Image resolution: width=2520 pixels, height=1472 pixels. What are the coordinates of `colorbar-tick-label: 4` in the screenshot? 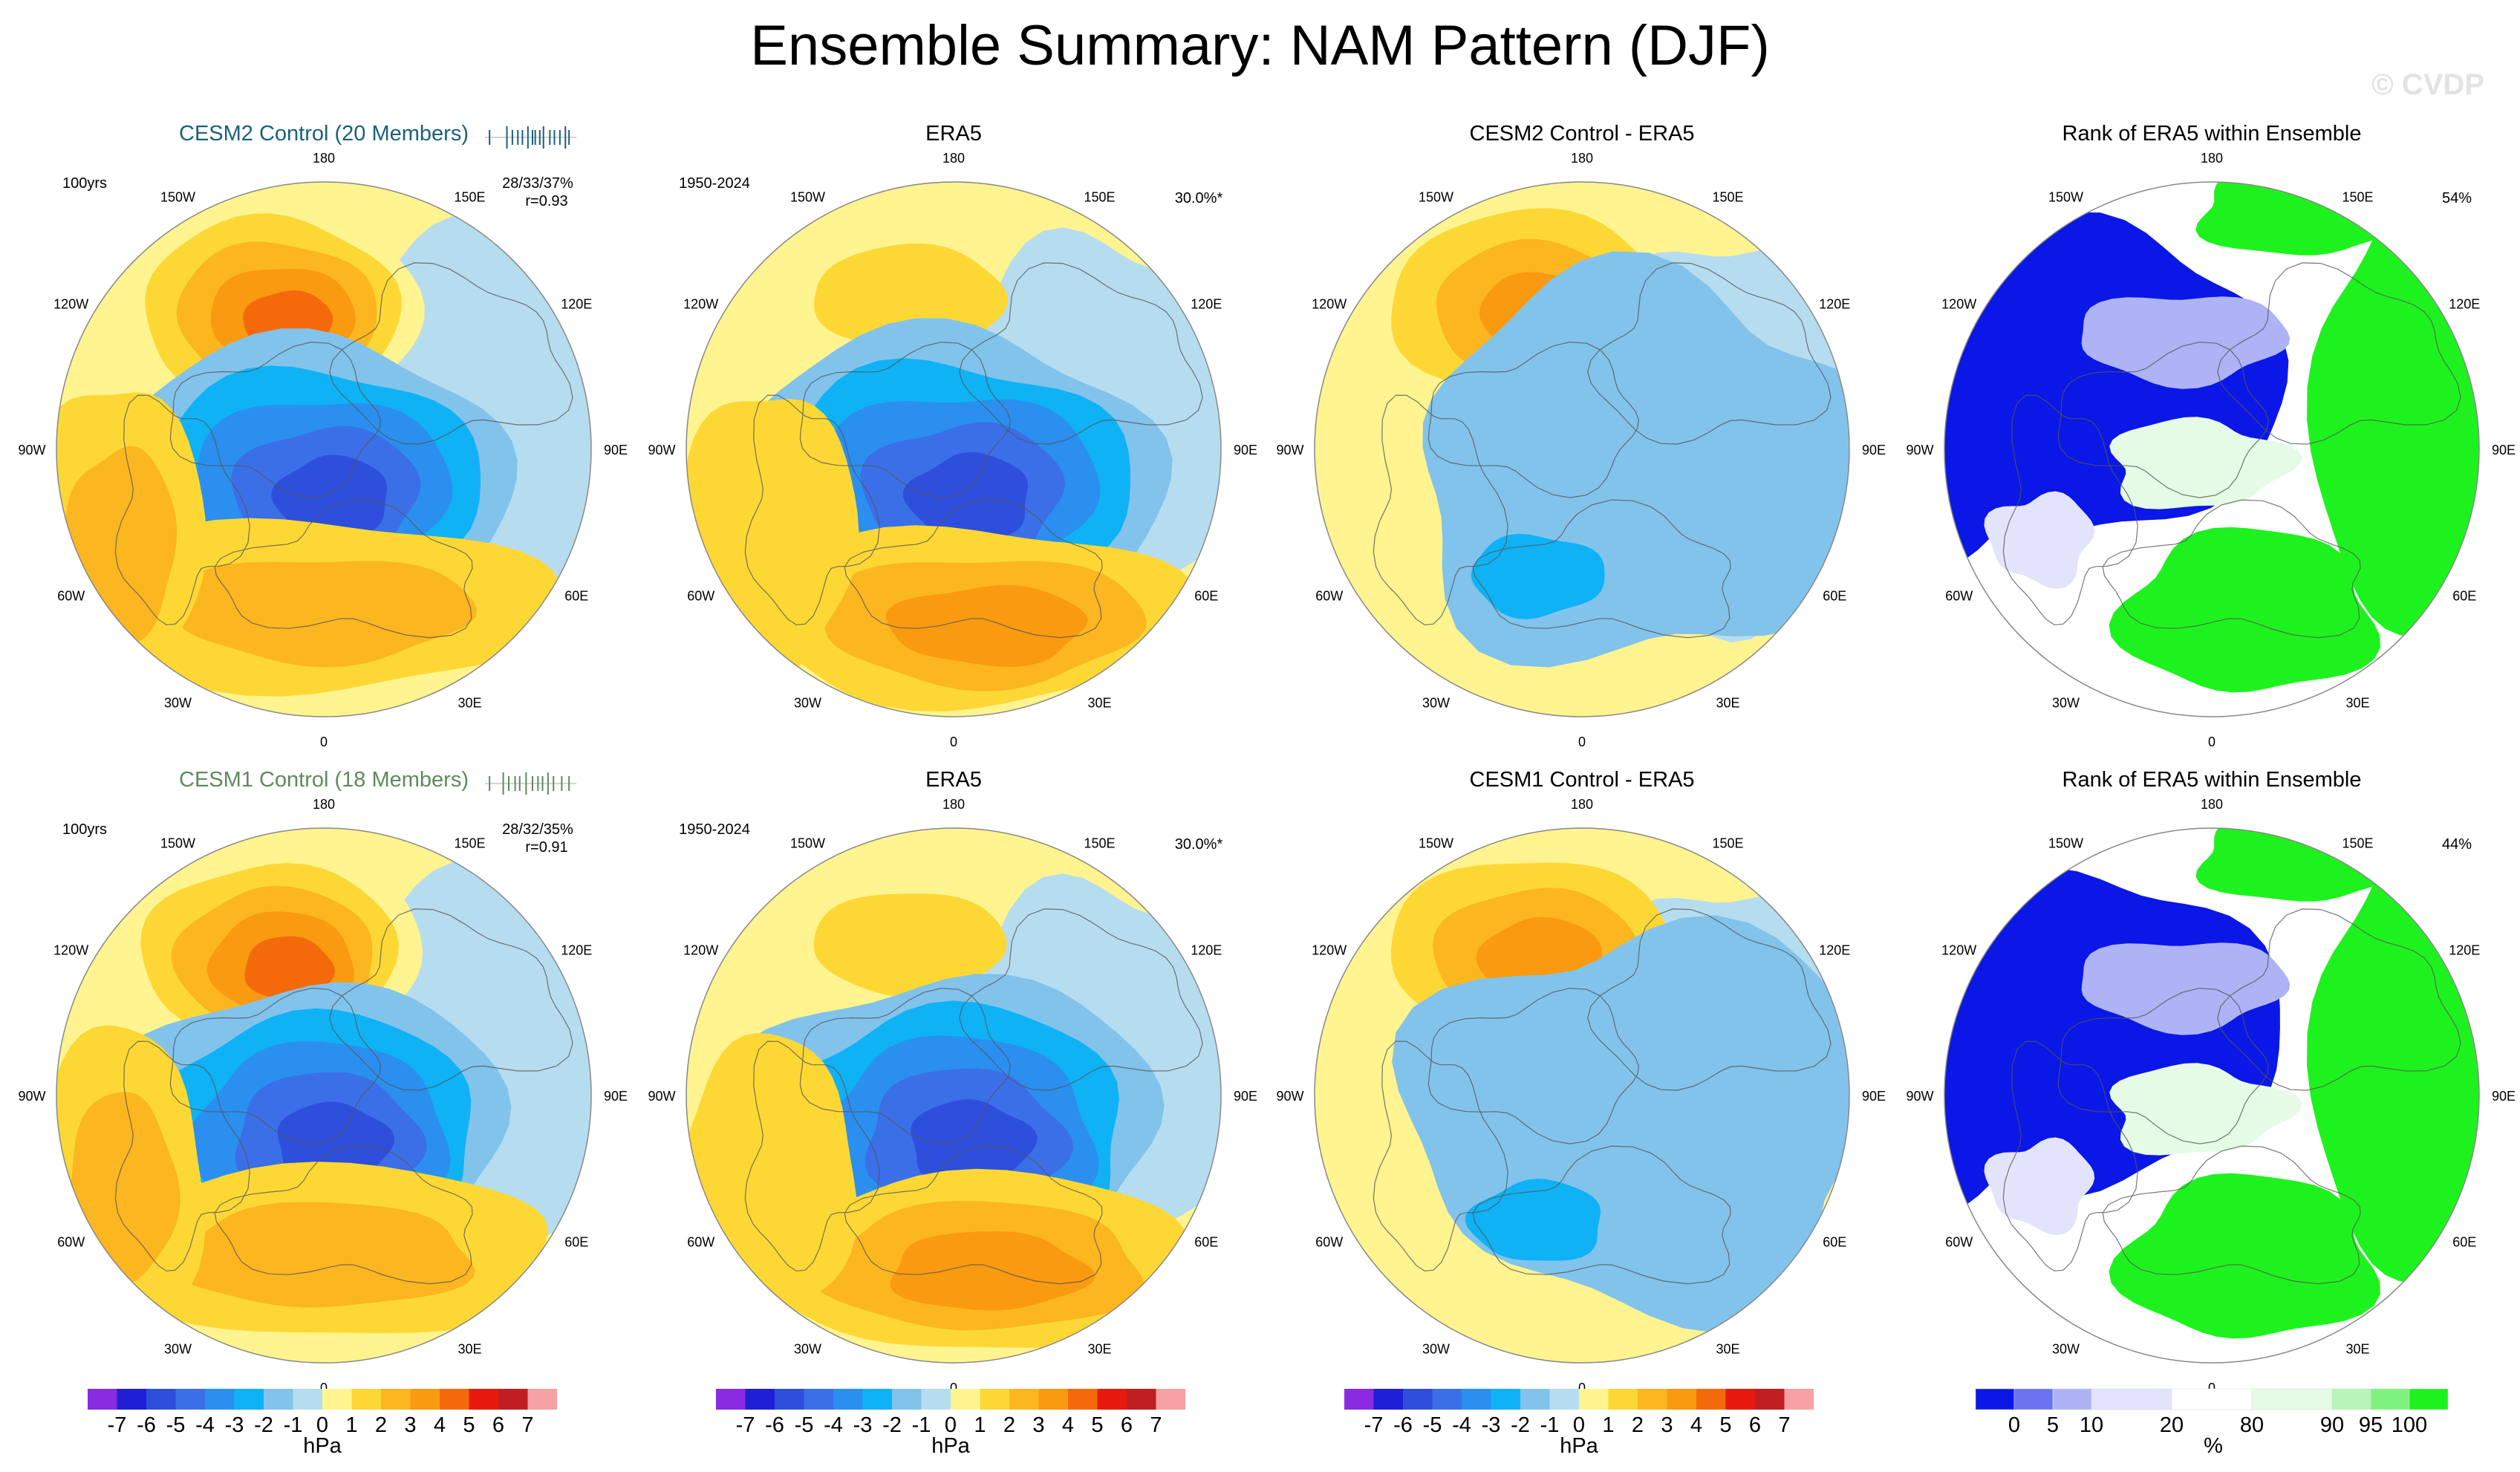 It's located at (1068, 1425).